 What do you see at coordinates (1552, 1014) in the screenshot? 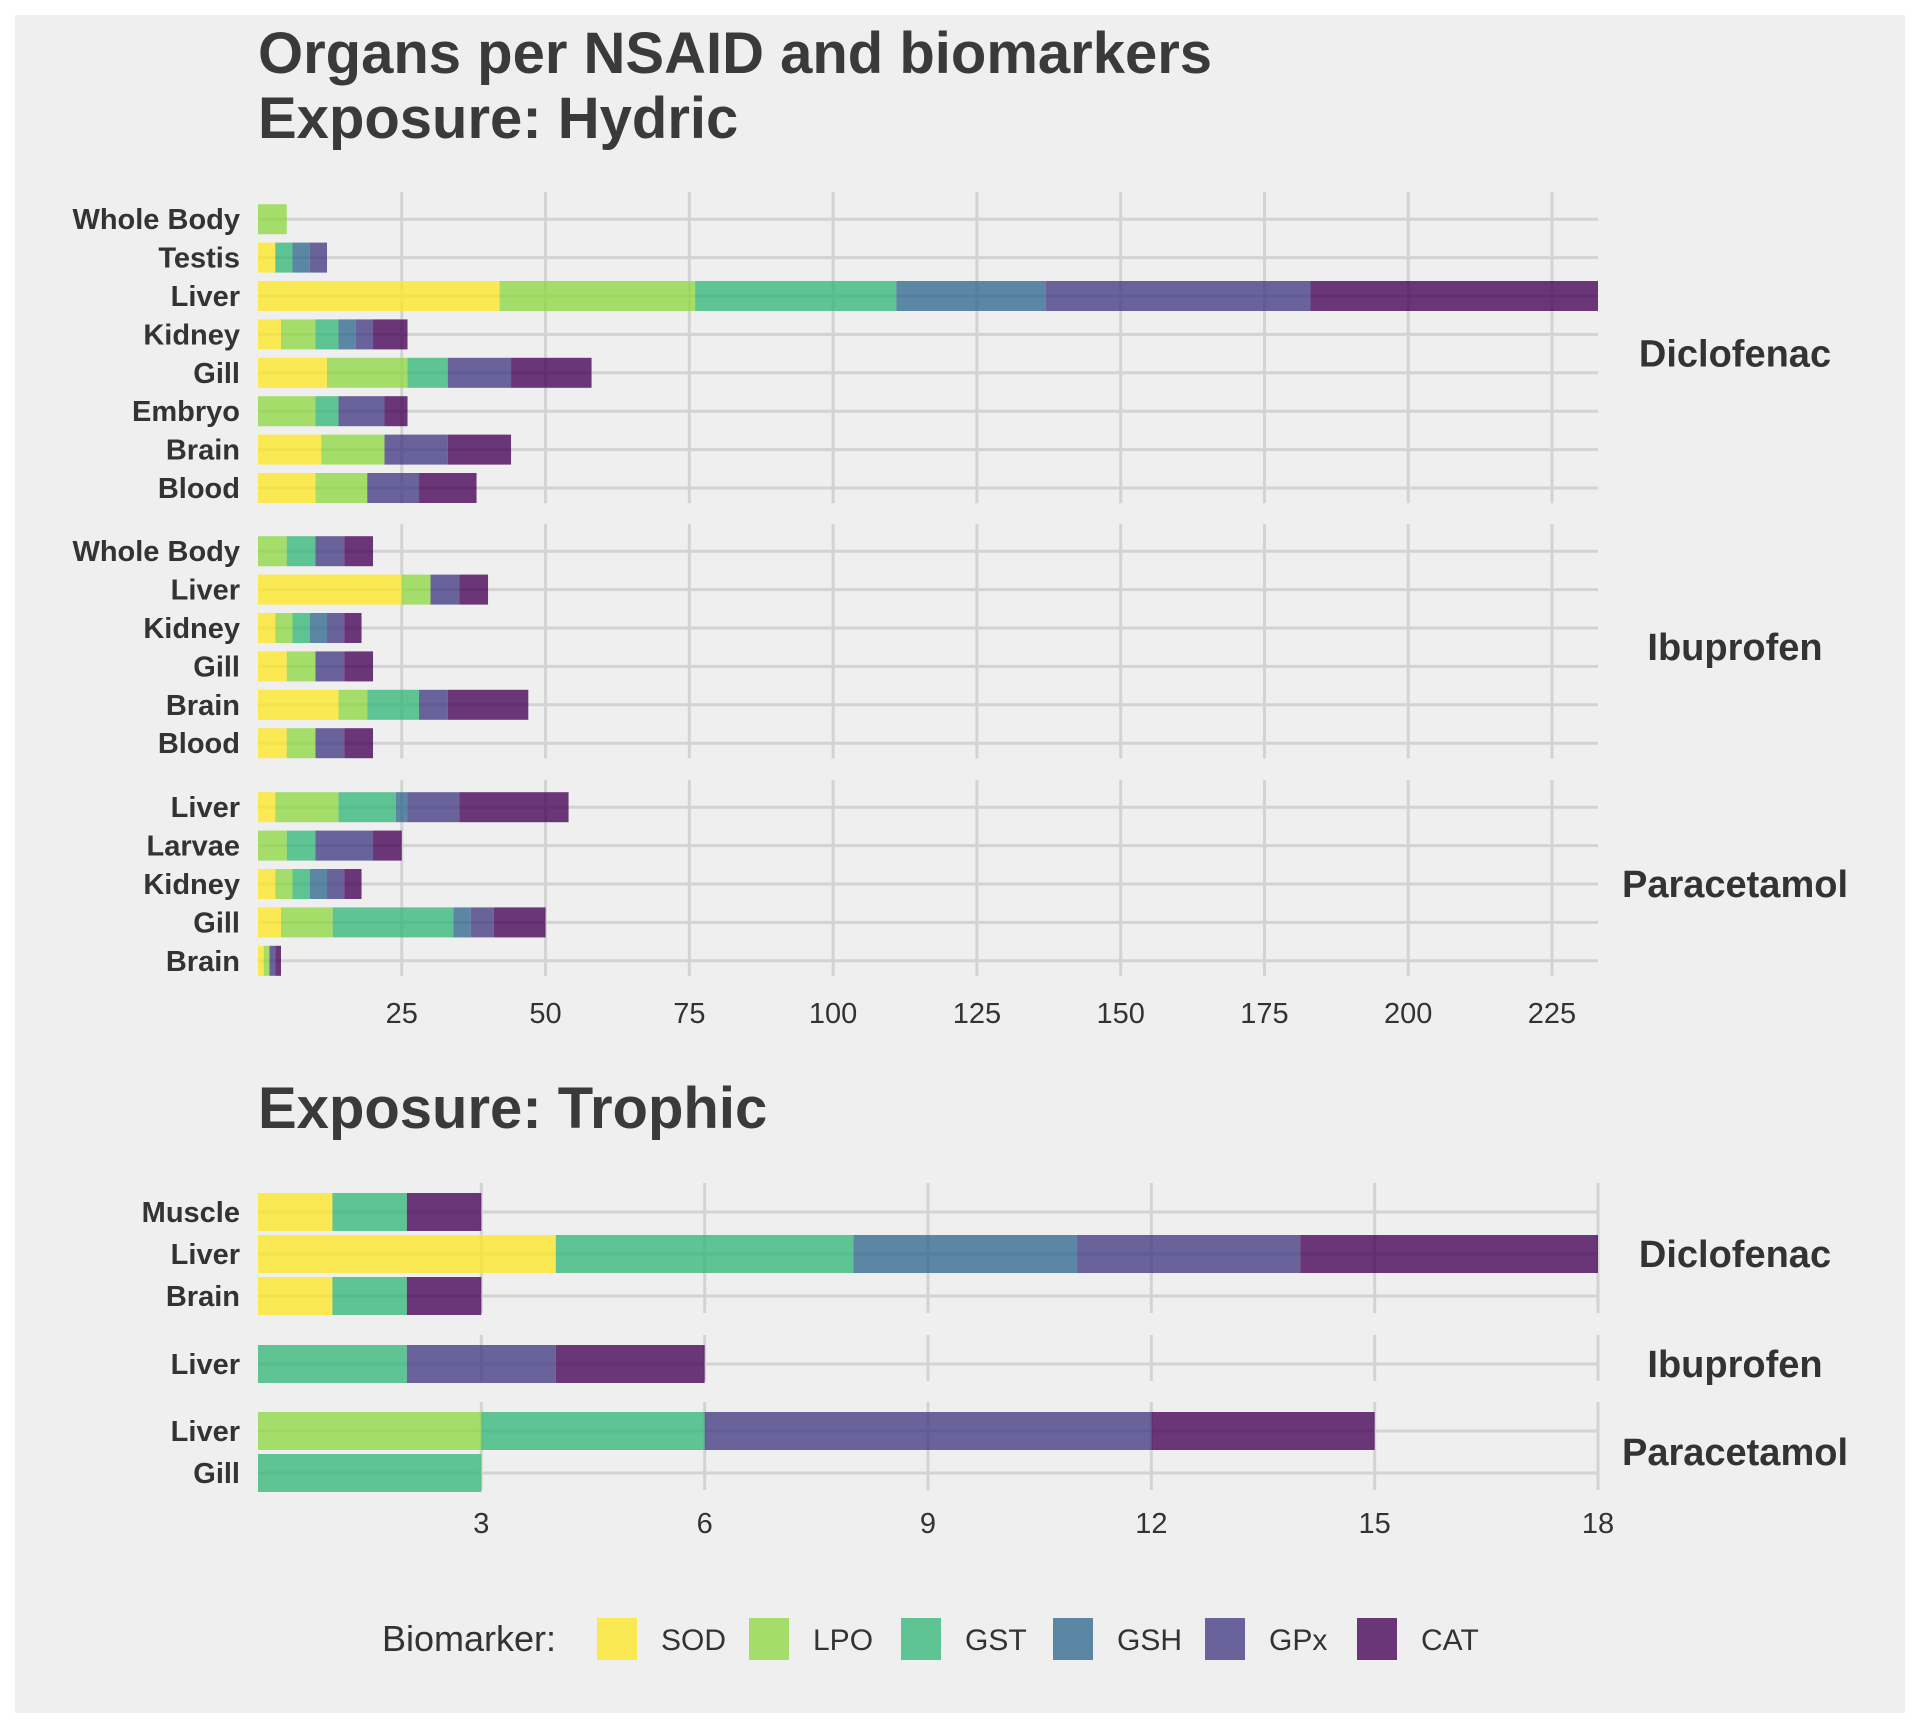
I see `x-tick-label: 225` at bounding box center [1552, 1014].